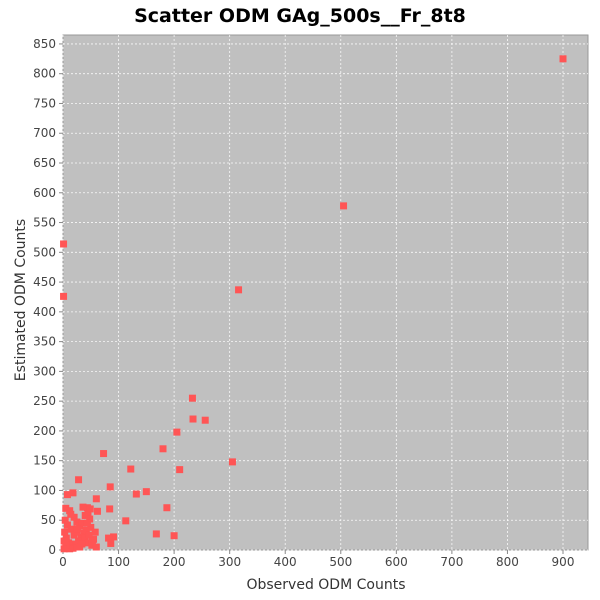  What do you see at coordinates (44, 401) in the screenshot?
I see `y-tick-label: 250` at bounding box center [44, 401].